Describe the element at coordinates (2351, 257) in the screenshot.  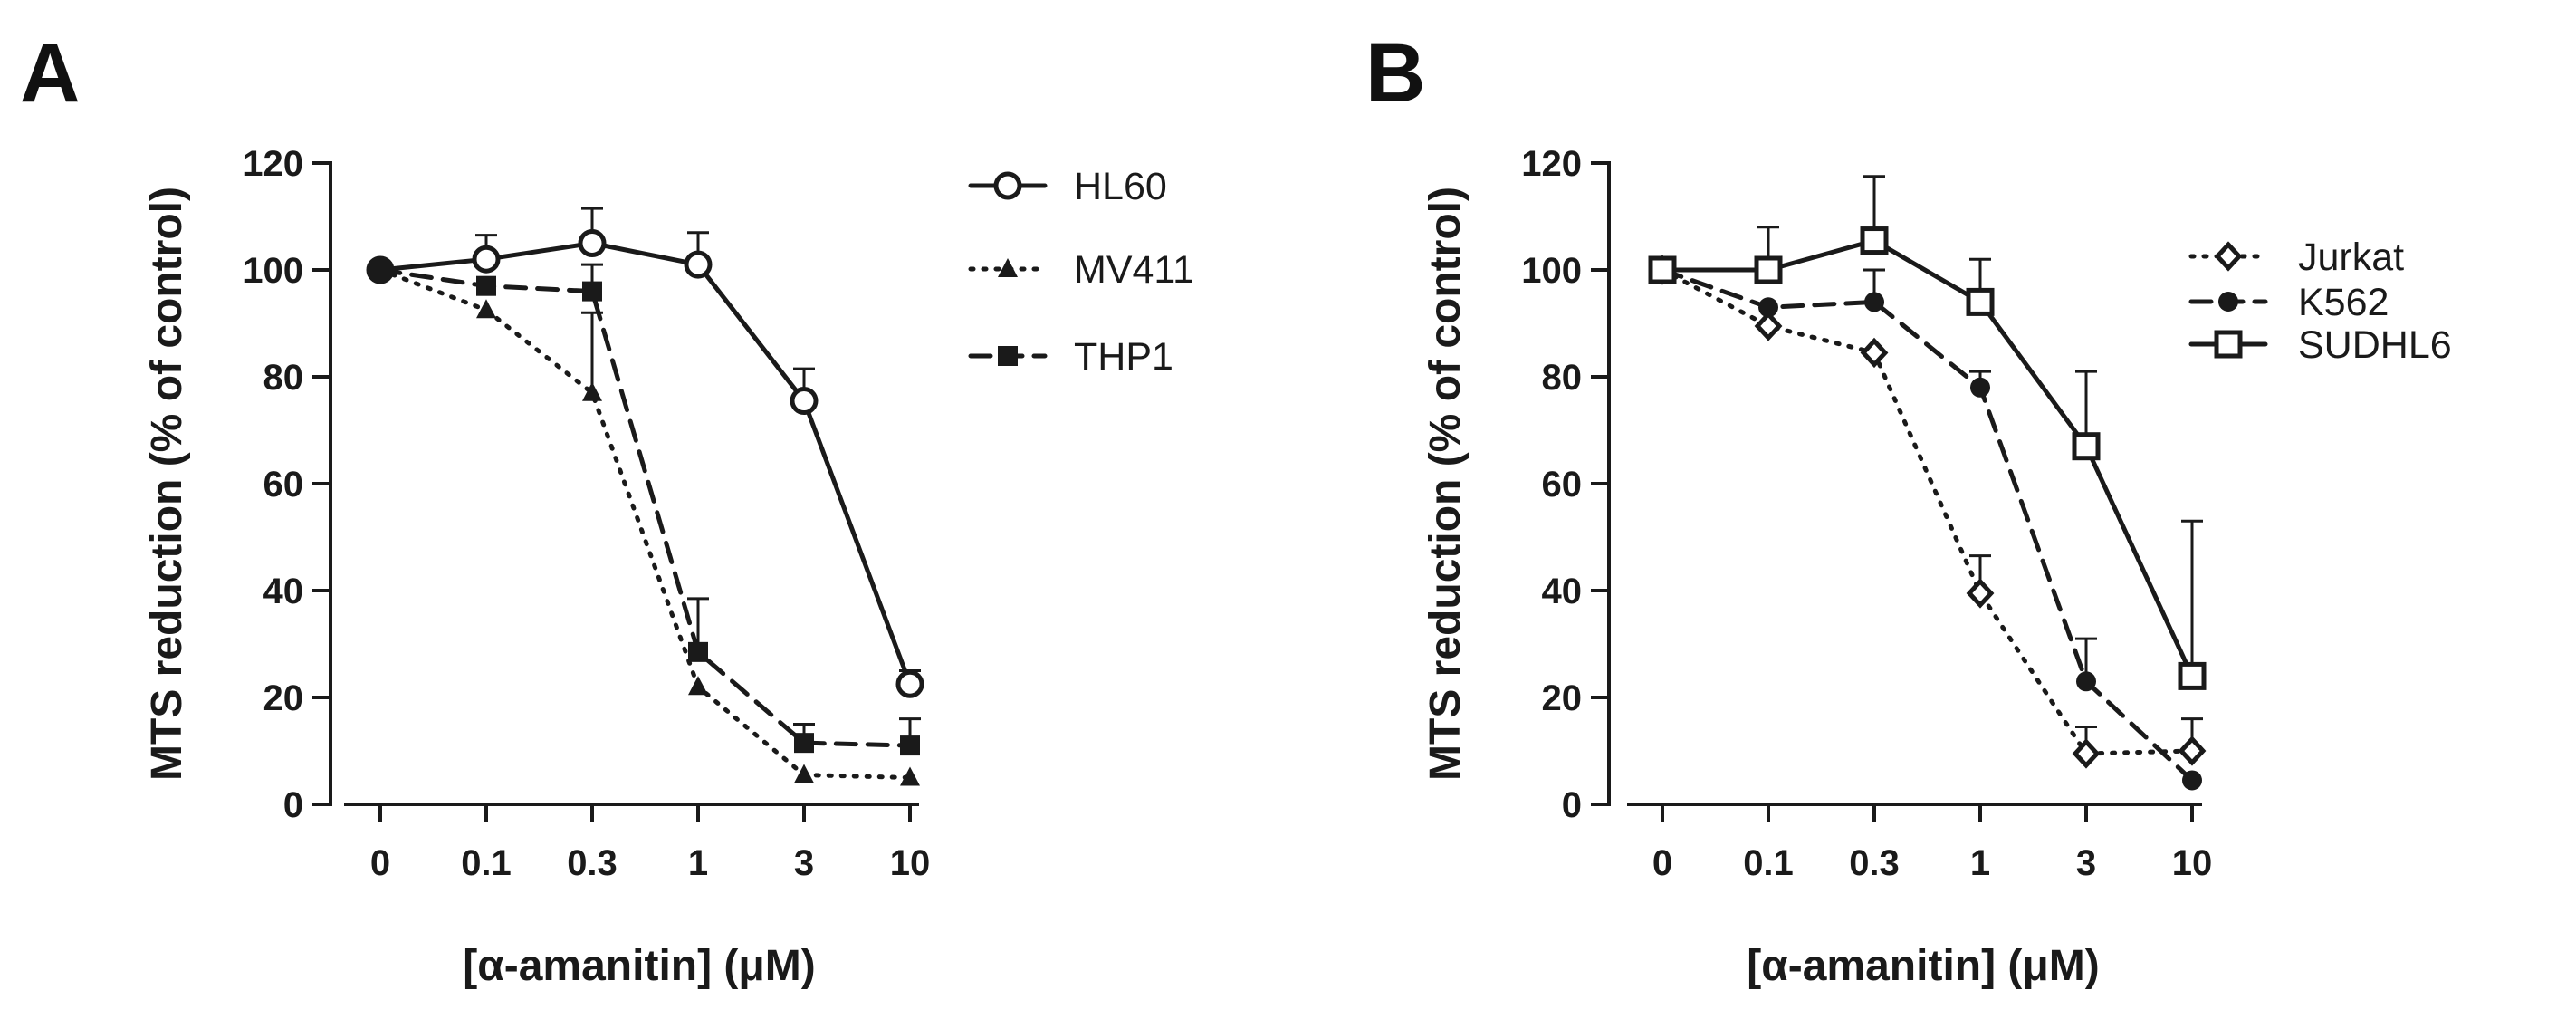
I see `legend-label: Jurkat` at that location.